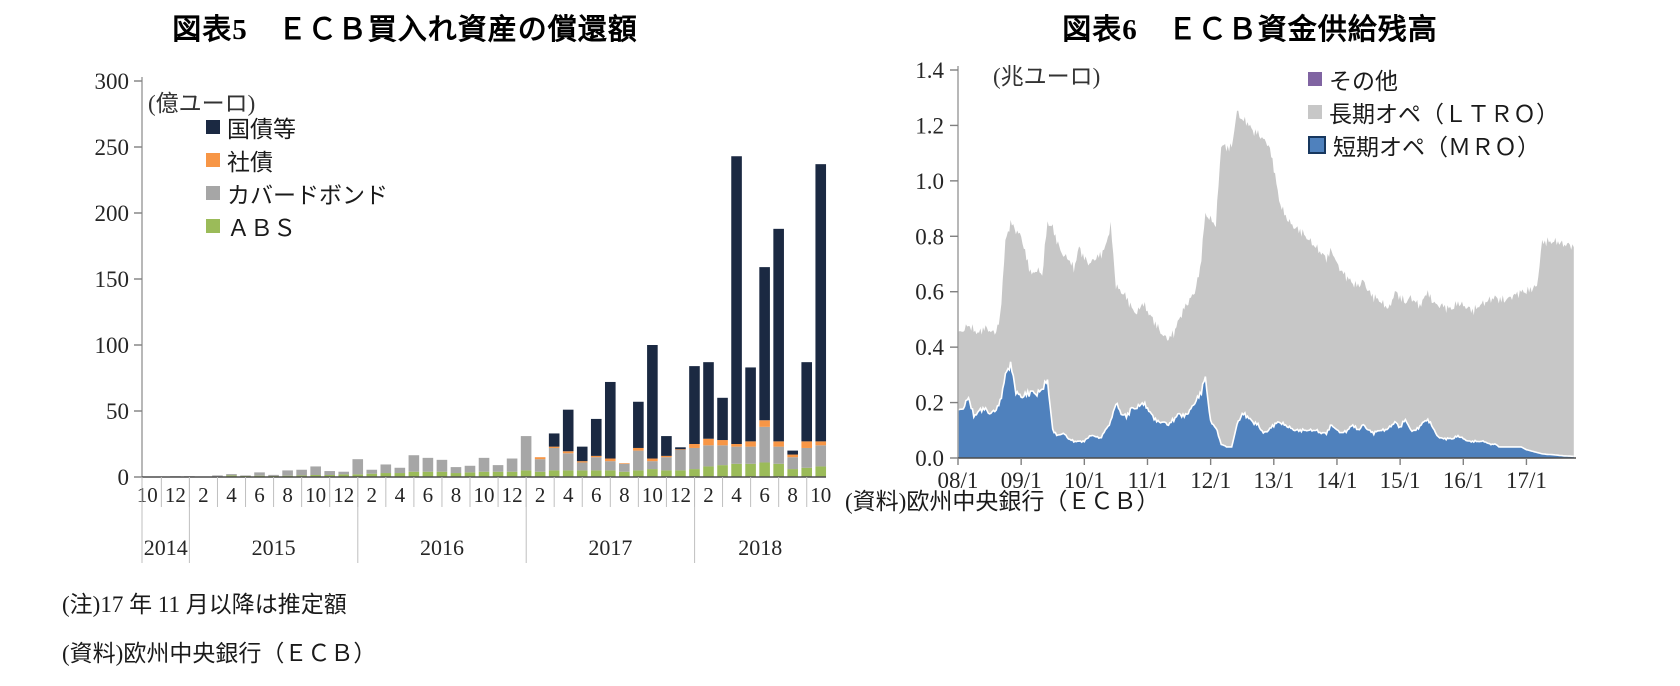  What do you see at coordinates (274, 547) in the screenshot?
I see `year-tick-label: 2015` at bounding box center [274, 547].